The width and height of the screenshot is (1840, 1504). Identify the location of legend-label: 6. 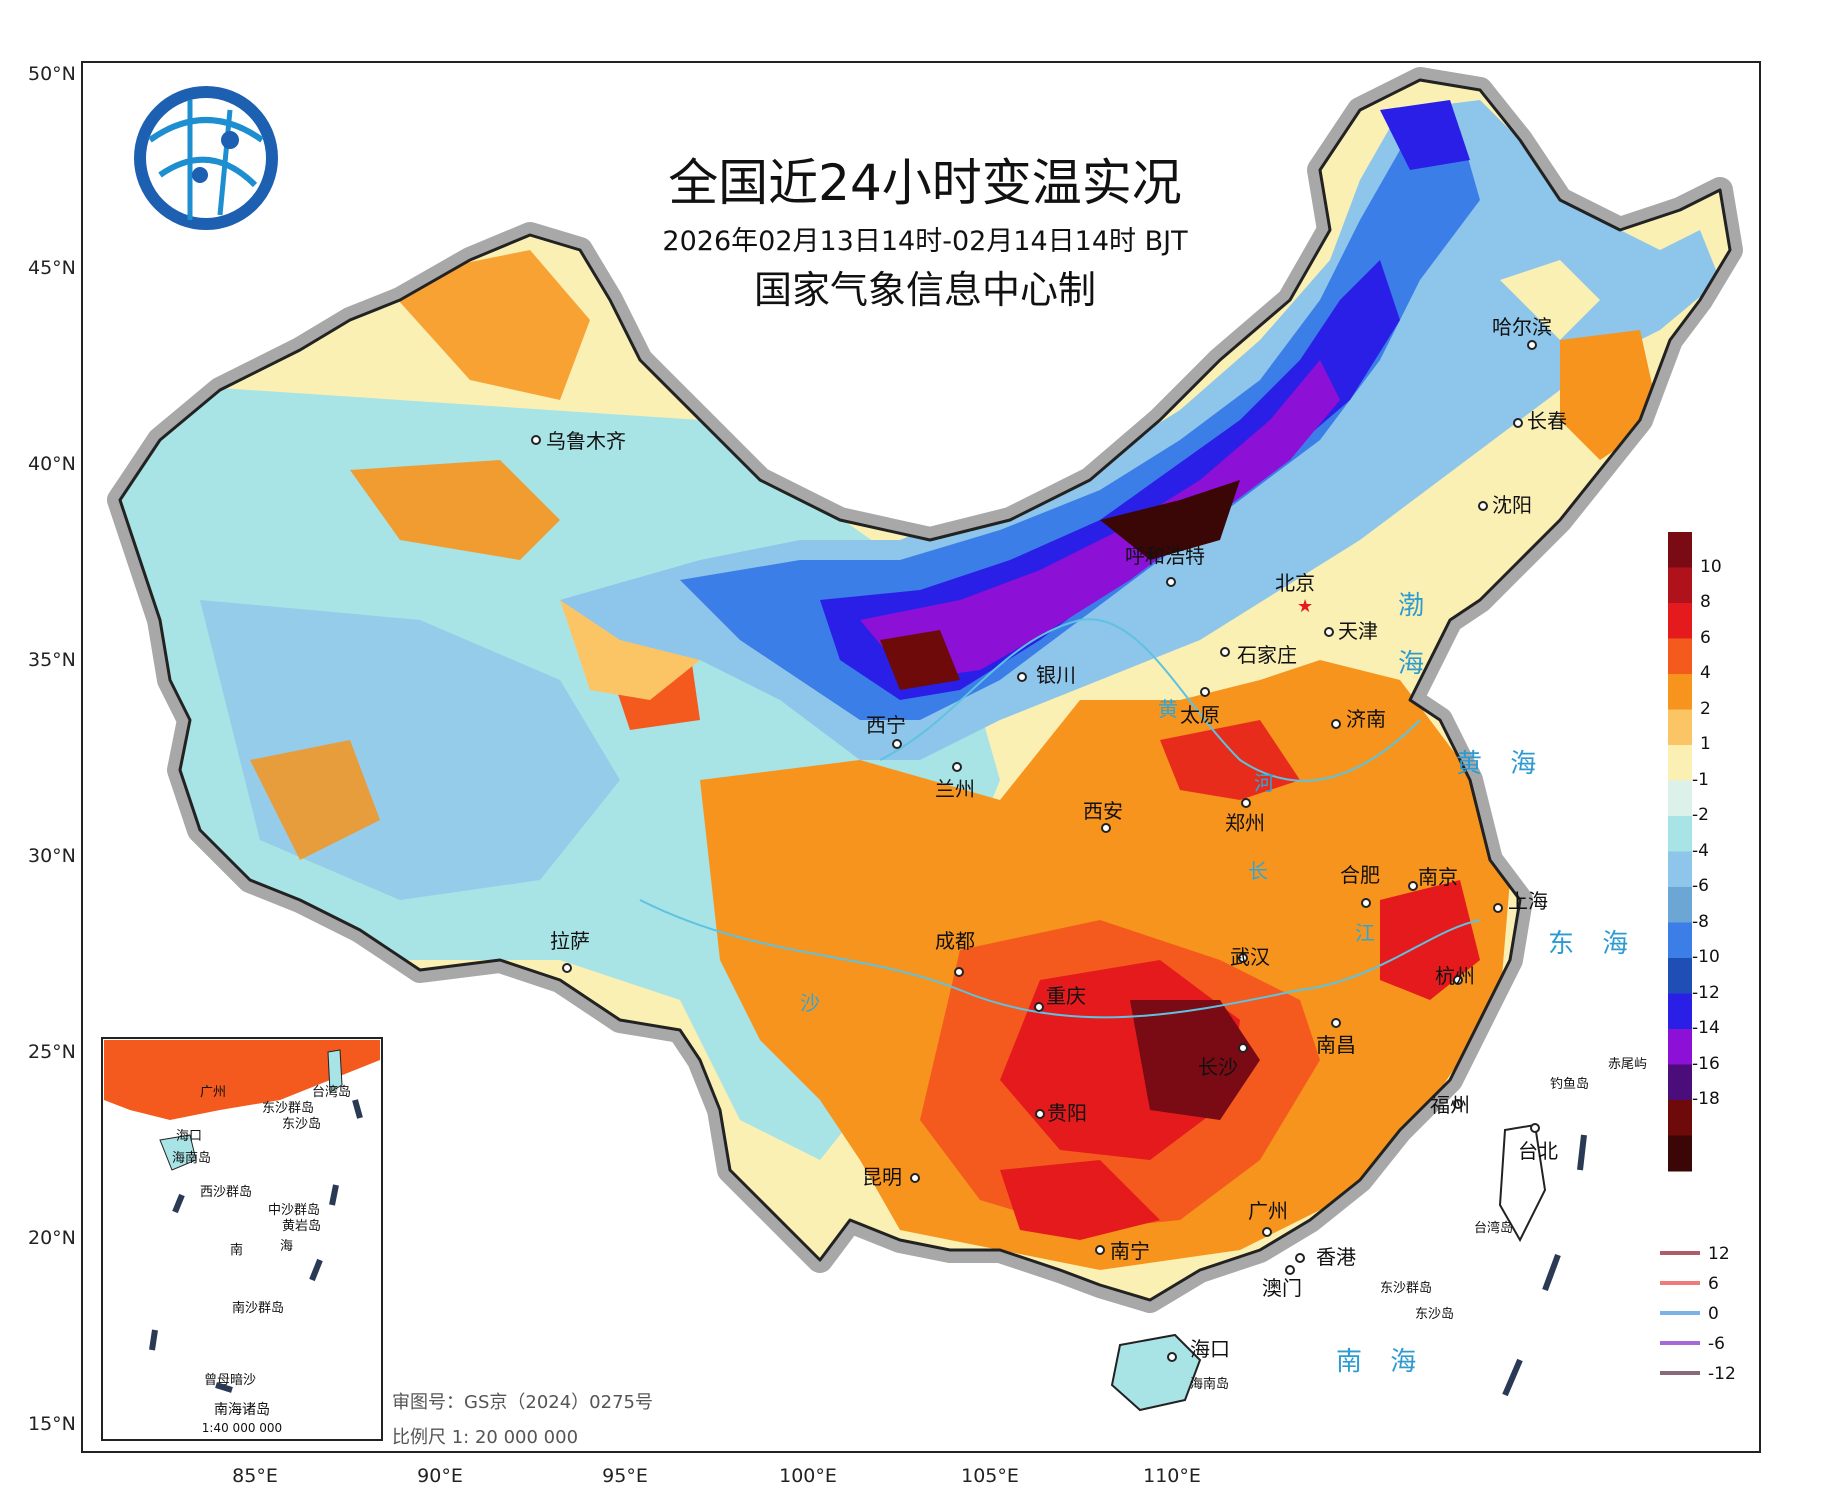
(1705, 638).